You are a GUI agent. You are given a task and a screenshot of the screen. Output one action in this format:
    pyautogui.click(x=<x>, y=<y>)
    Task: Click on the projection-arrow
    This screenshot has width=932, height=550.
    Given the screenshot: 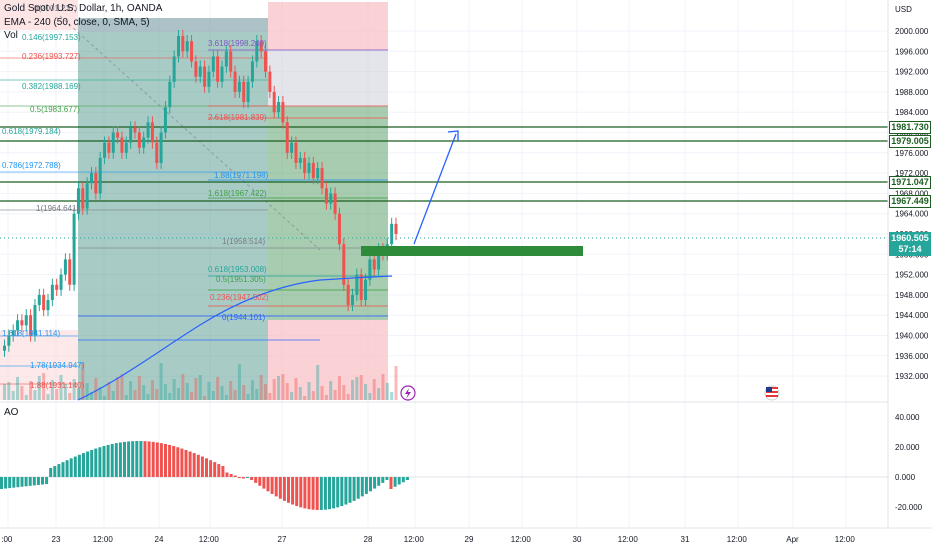 What is the action you would take?
    pyautogui.click(x=436, y=187)
    